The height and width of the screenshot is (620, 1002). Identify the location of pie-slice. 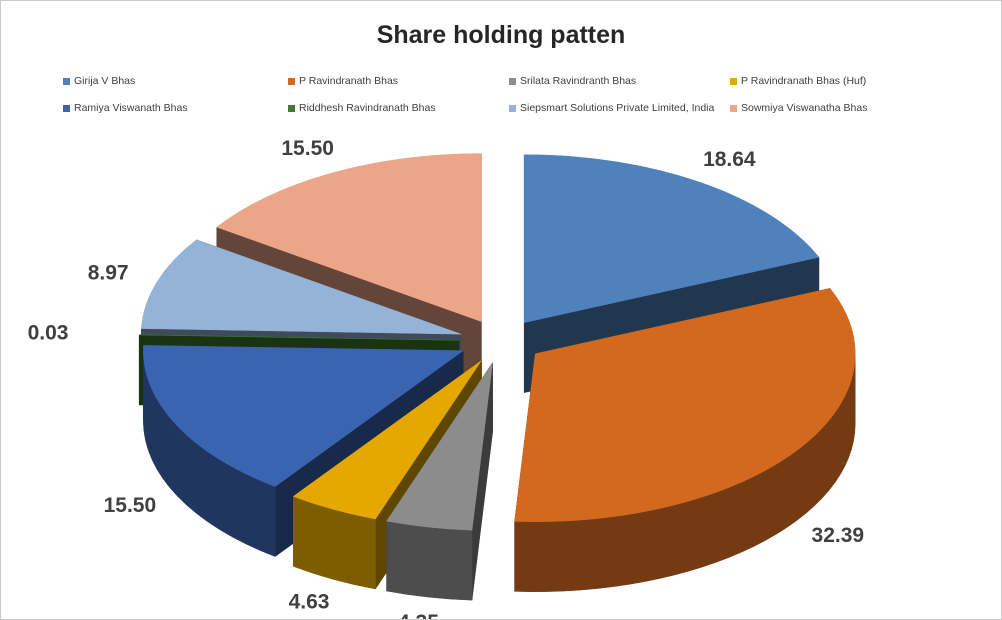
(439, 481).